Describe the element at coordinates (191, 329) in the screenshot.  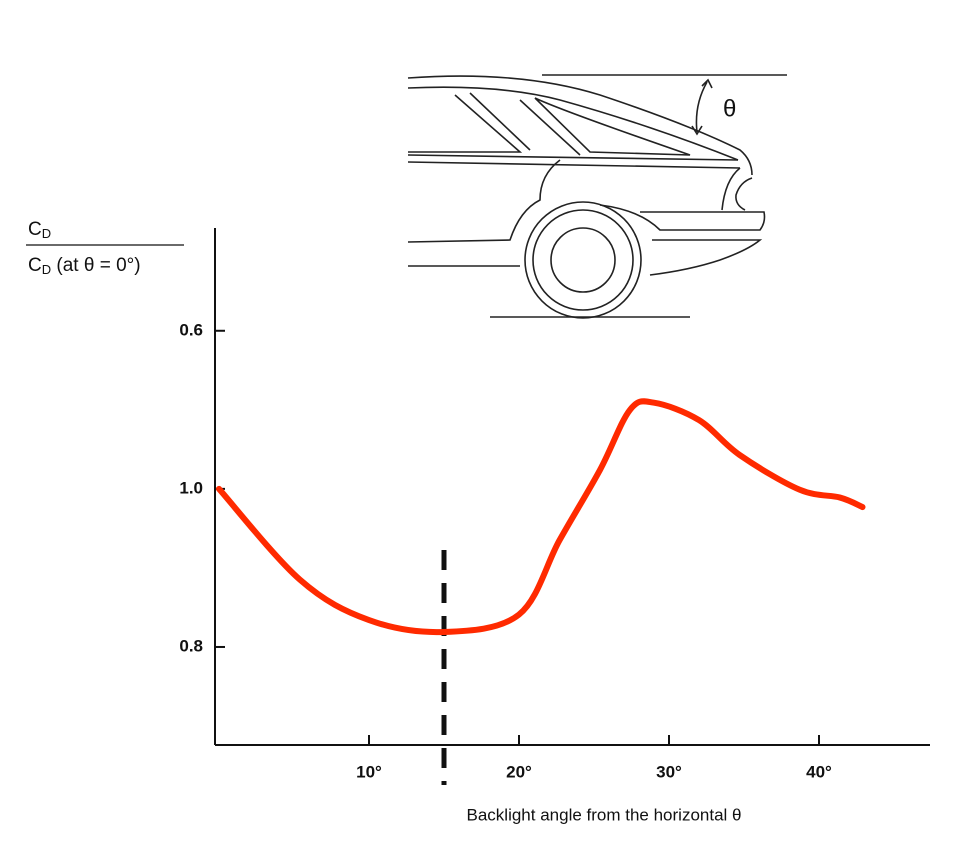
I see `y-tick-label: 0.6` at that location.